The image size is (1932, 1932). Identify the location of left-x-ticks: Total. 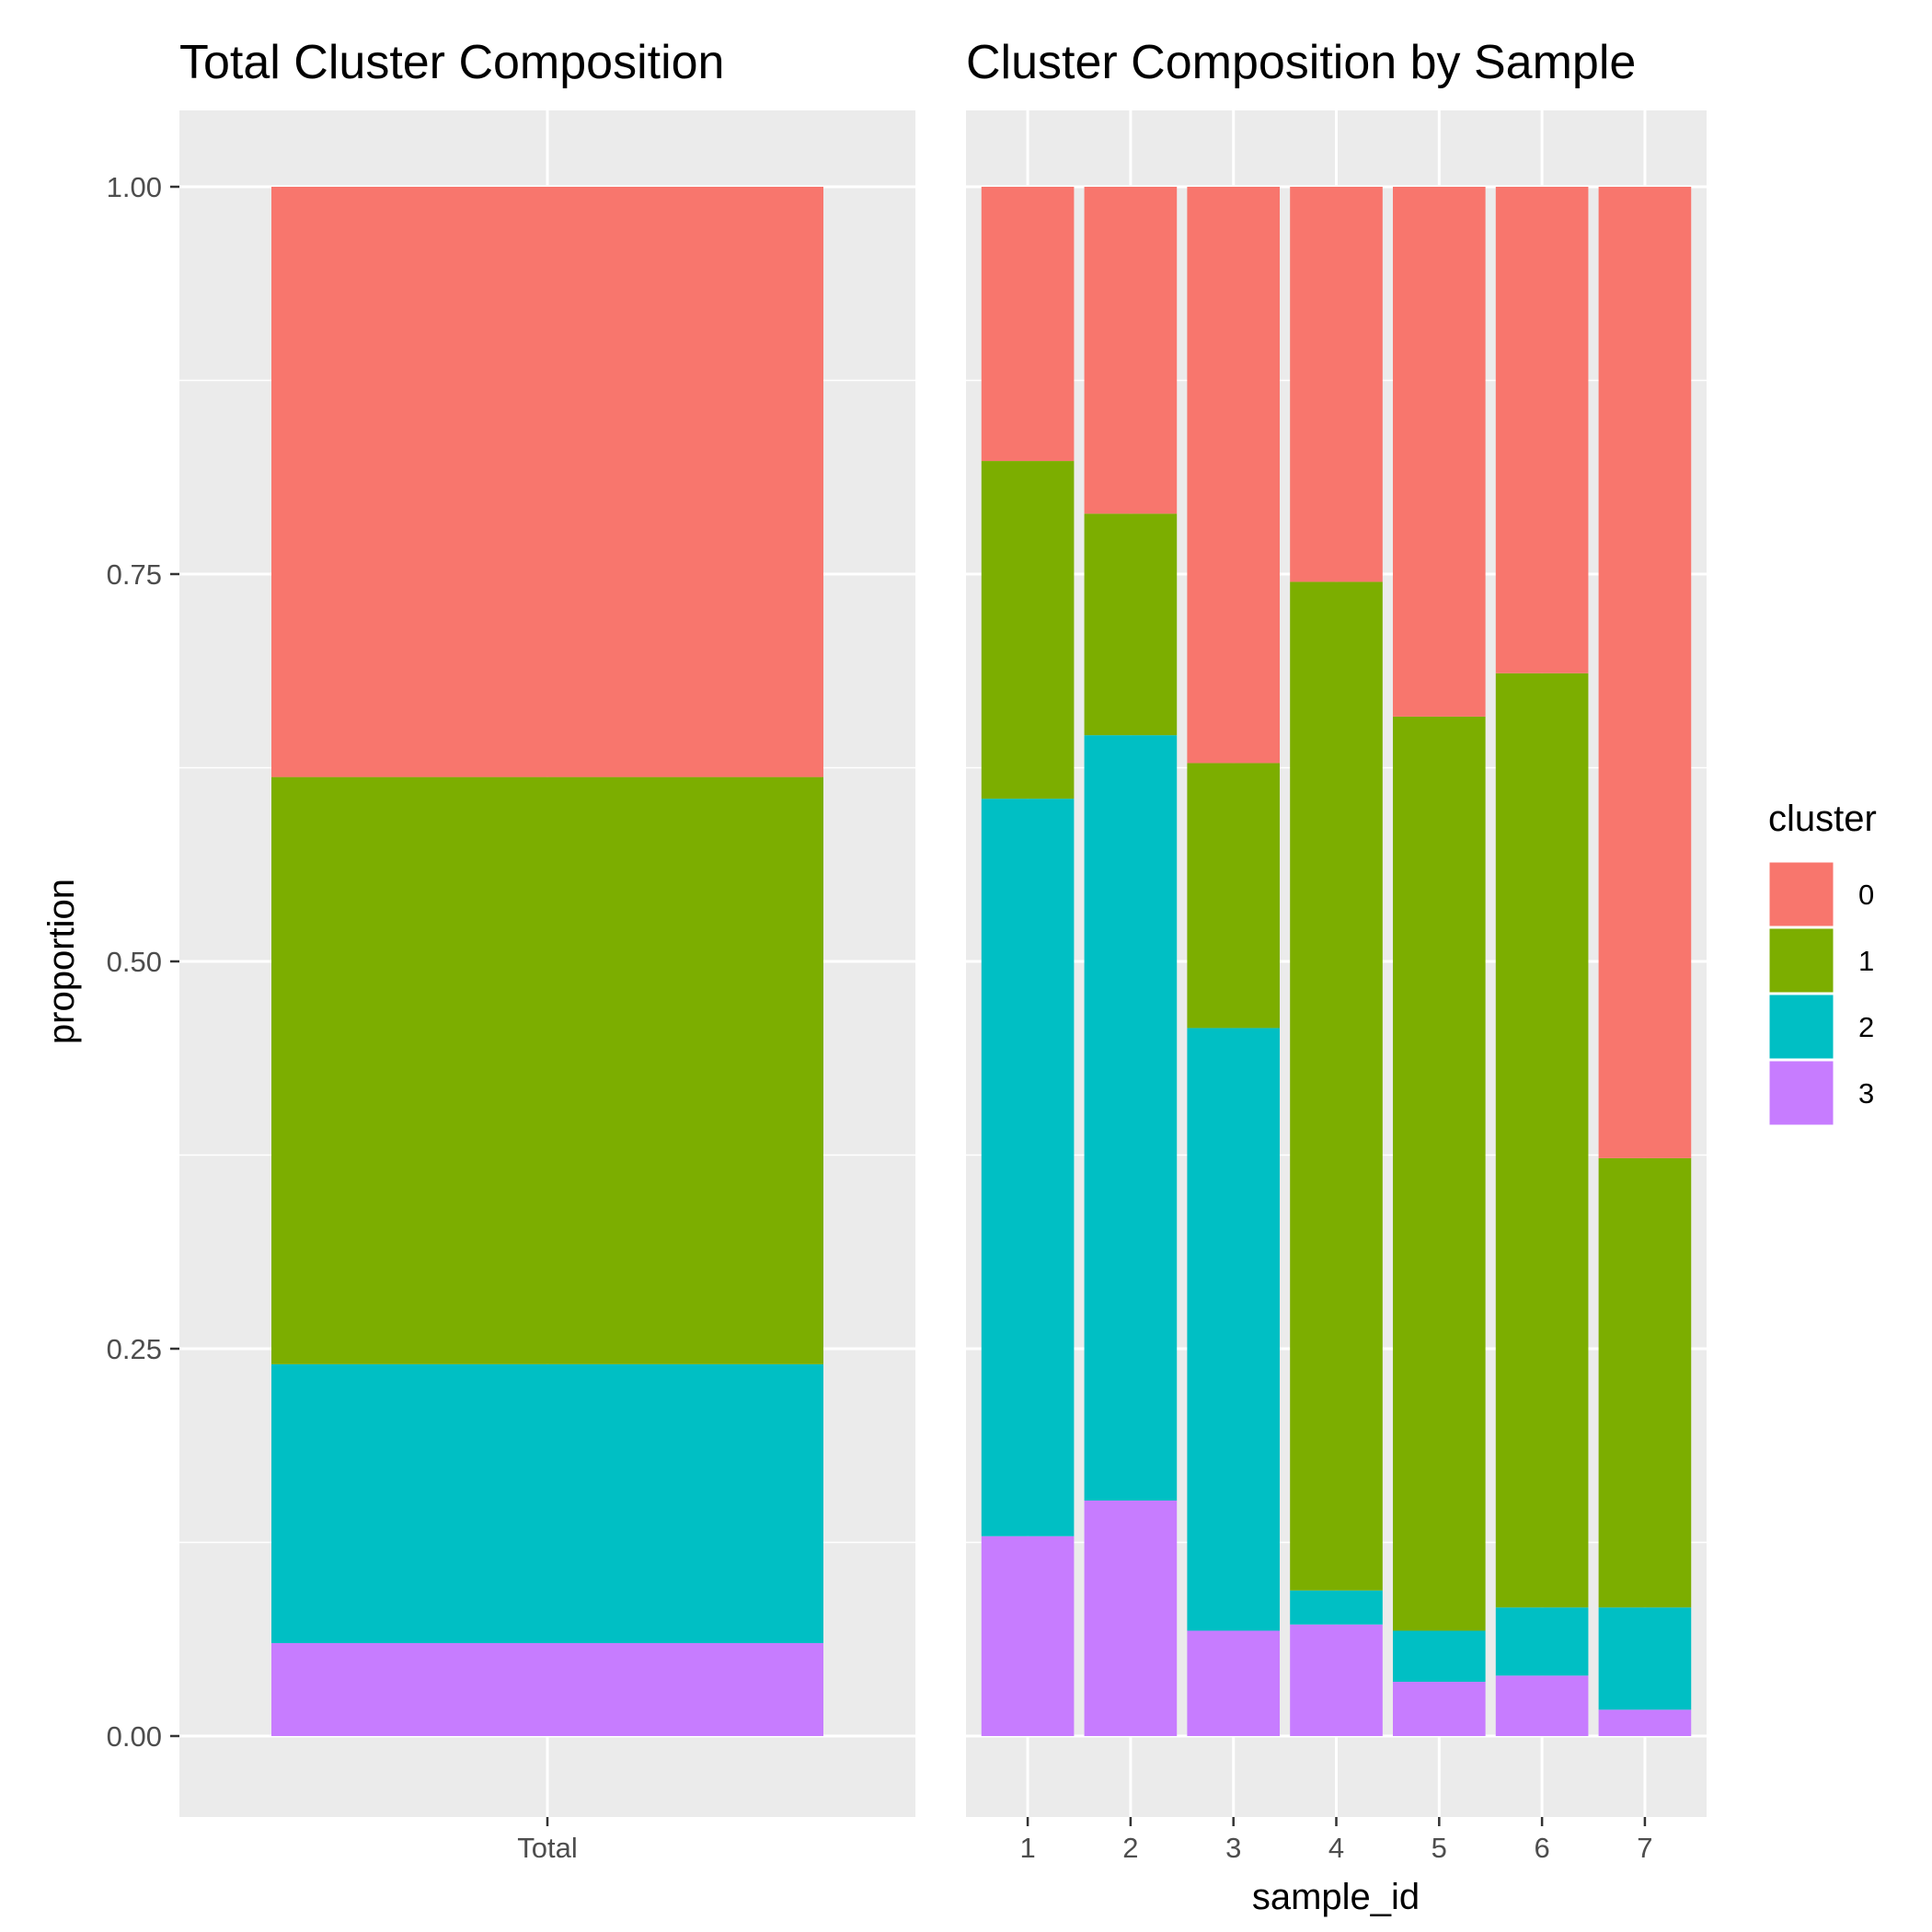
(547, 1840).